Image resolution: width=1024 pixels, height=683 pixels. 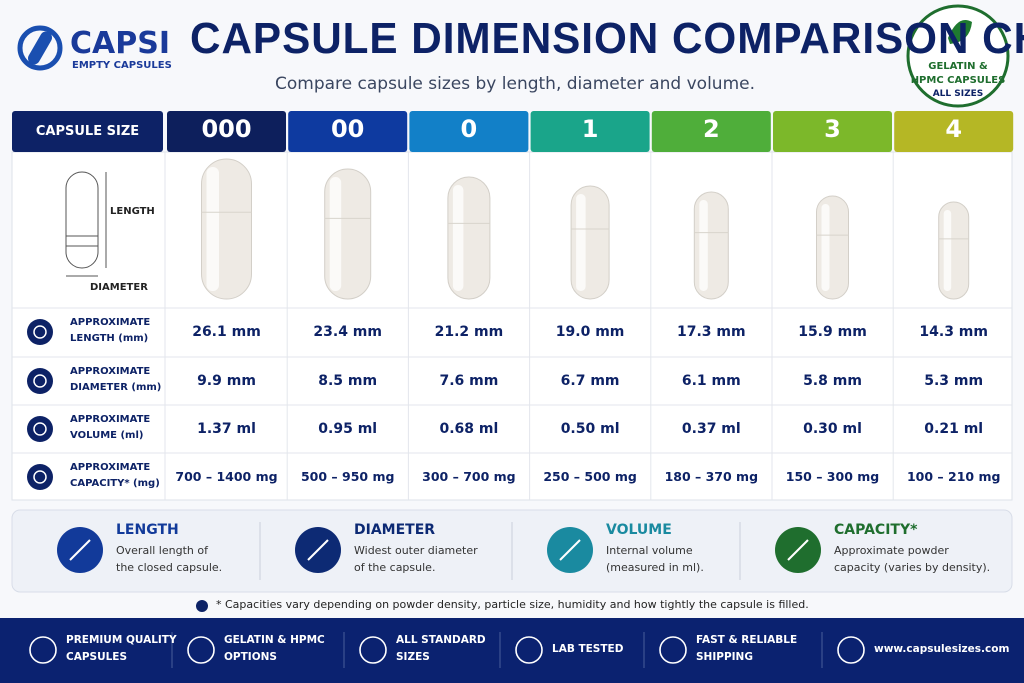 What do you see at coordinates (107, 435) in the screenshot?
I see `row-label: VOLUME (ml)` at bounding box center [107, 435].